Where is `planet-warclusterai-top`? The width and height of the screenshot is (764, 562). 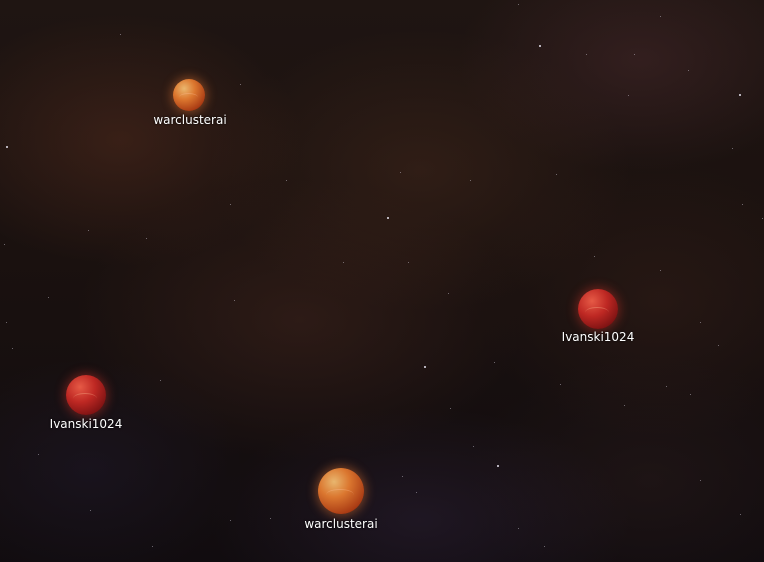
planet-warclusterai-top is located at coordinates (189, 95).